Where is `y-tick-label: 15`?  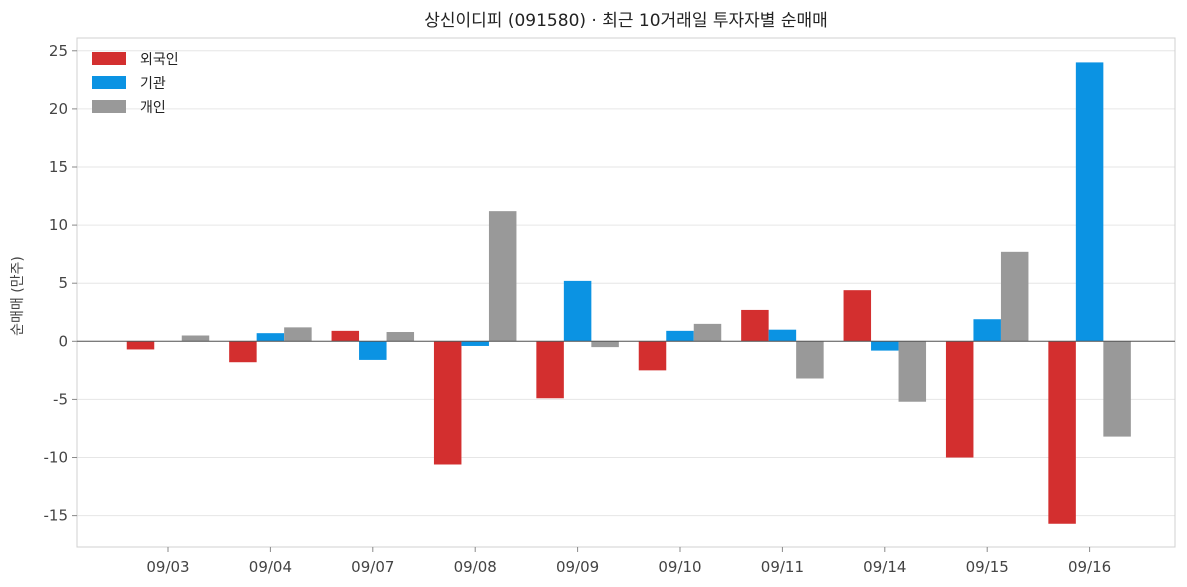 y-tick-label: 15 is located at coordinates (58, 167).